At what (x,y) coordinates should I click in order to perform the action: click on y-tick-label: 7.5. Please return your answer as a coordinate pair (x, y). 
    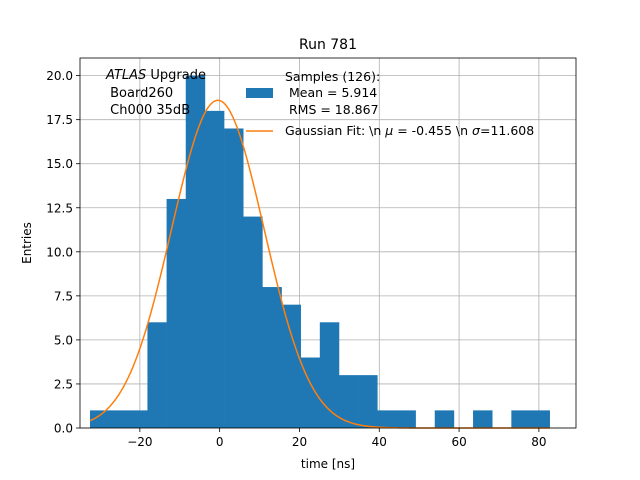
    Looking at the image, I should click on (63, 296).